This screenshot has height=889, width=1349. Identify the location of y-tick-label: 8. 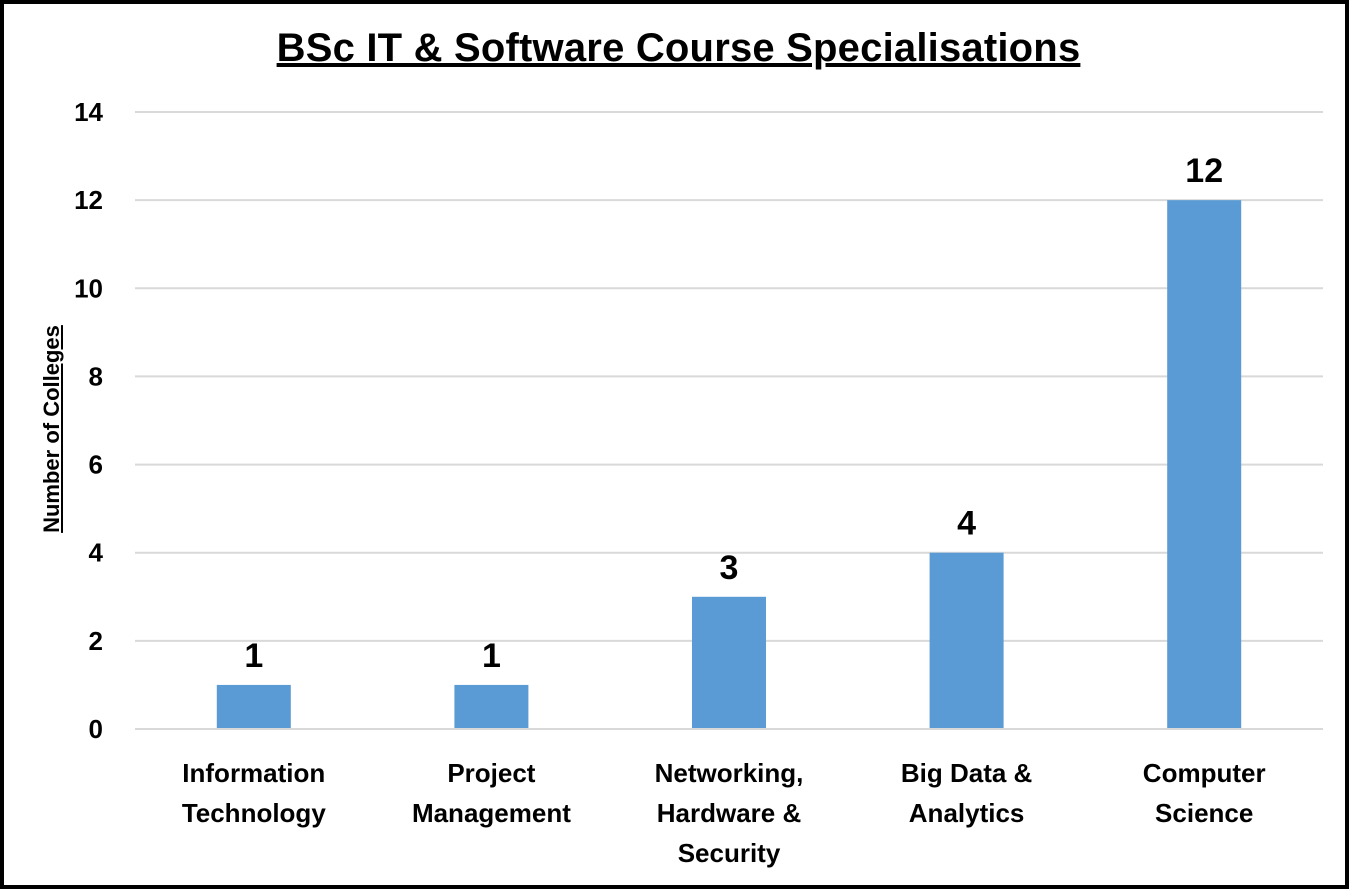
(96, 376).